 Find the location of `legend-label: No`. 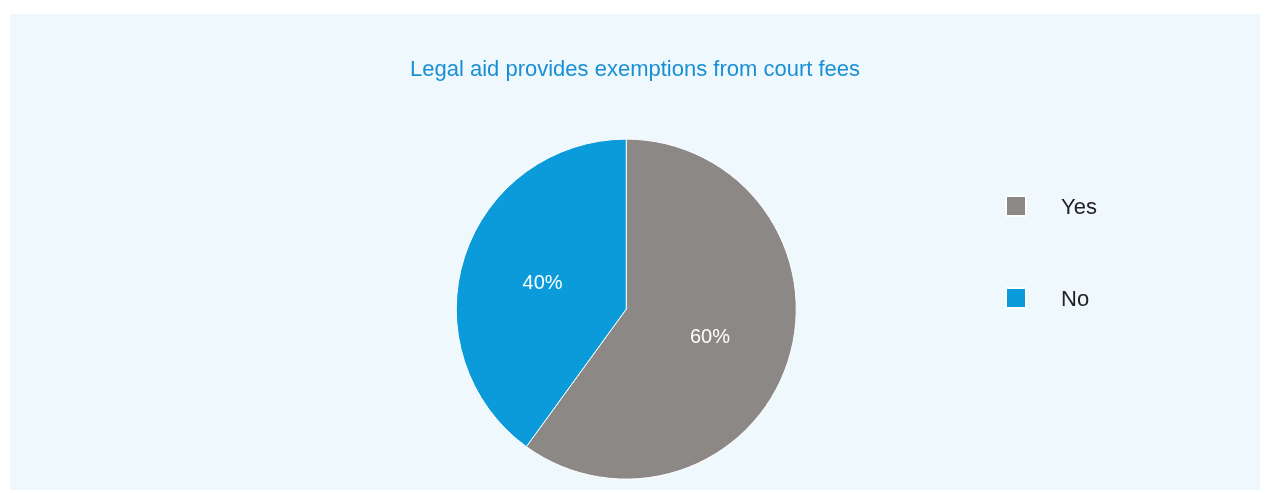

legend-label: No is located at coordinates (1075, 298).